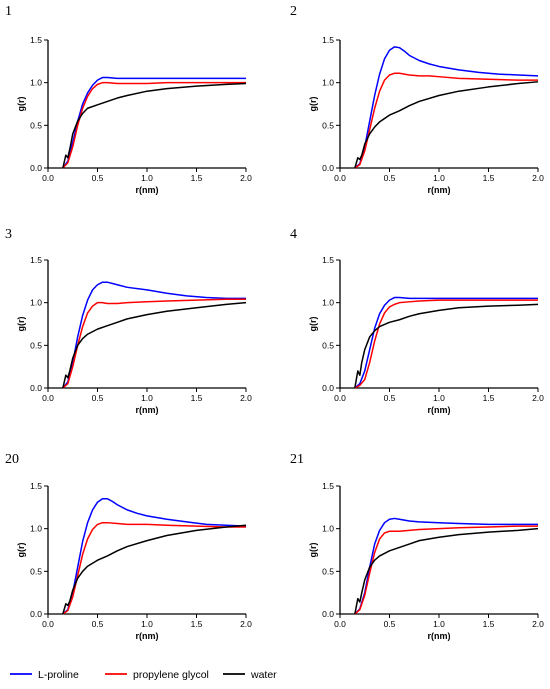  Describe the element at coordinates (263, 675) in the screenshot. I see `legend-label-water: water` at that location.